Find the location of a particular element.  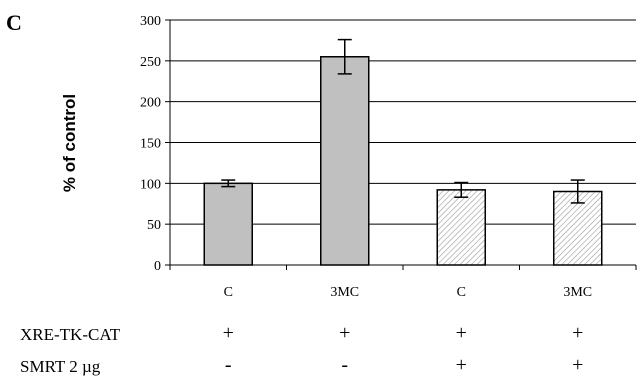

y-tick-label: 100 is located at coordinates (150, 184).